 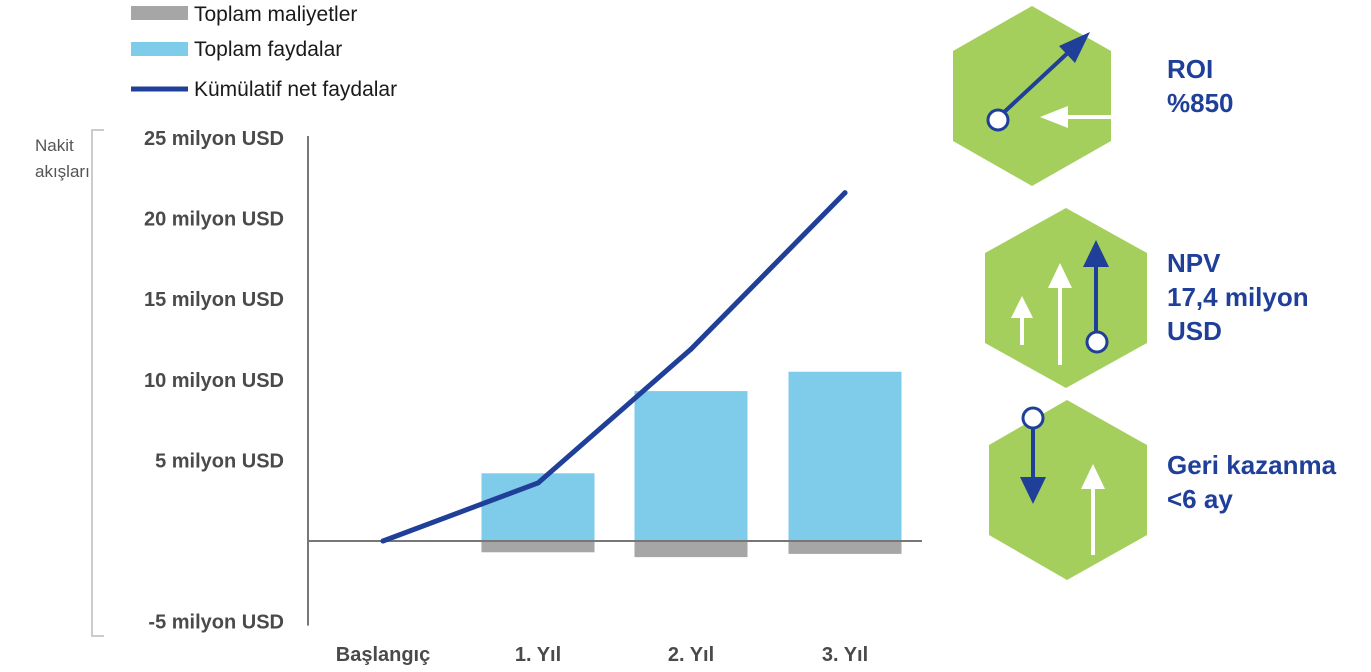 I want to click on y-tick-label: 10 milyon USD, so click(x=214, y=381).